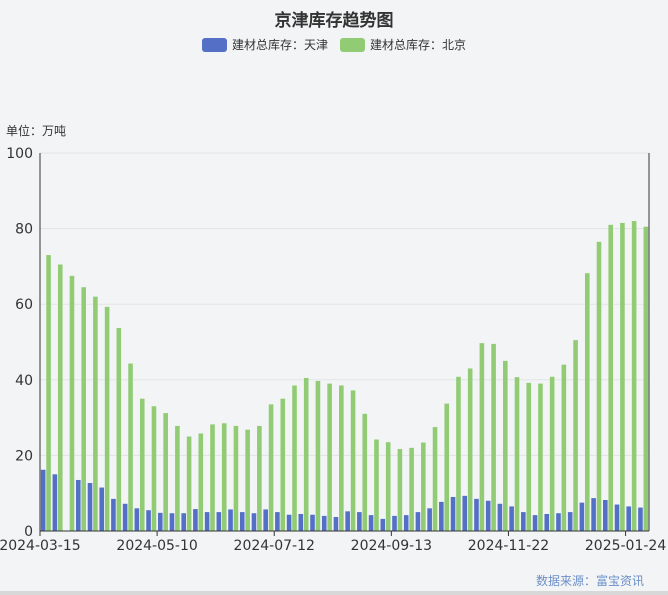 This screenshot has width=668, height=595. Describe the element at coordinates (274, 546) in the screenshot. I see `x-tick-label: 2024-07-12` at that location.